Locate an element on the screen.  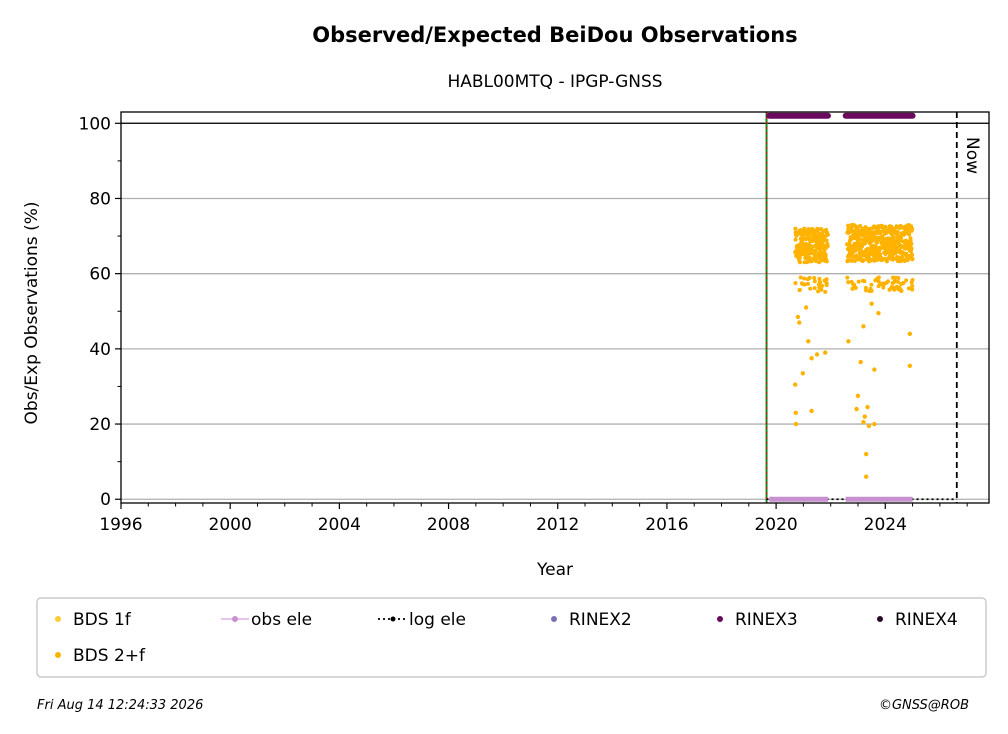
legend-label: BDS 2+f is located at coordinates (109, 656).